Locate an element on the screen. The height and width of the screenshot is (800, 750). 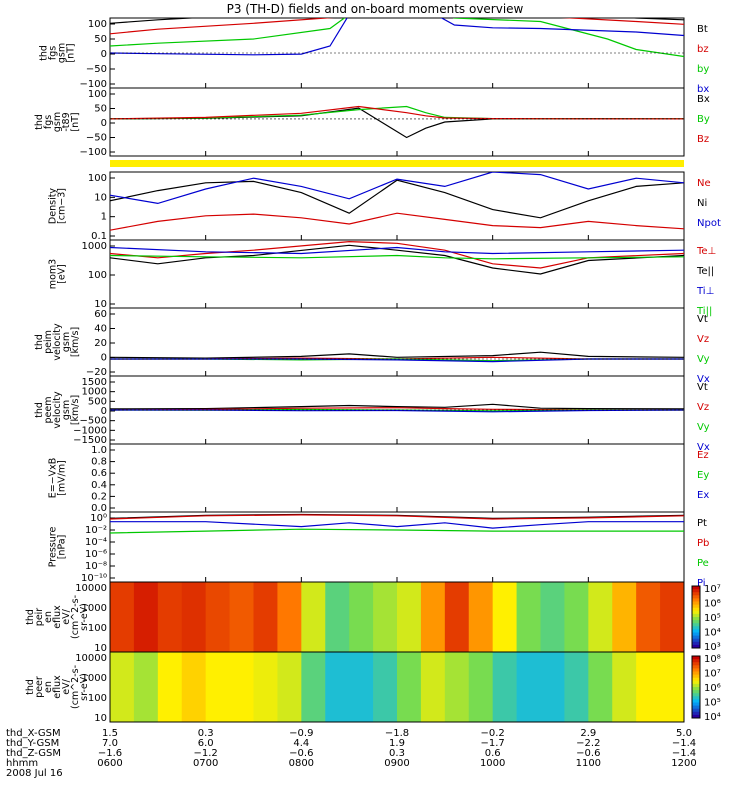
y-tick-label: 1.0 is located at coordinates (99, 450).